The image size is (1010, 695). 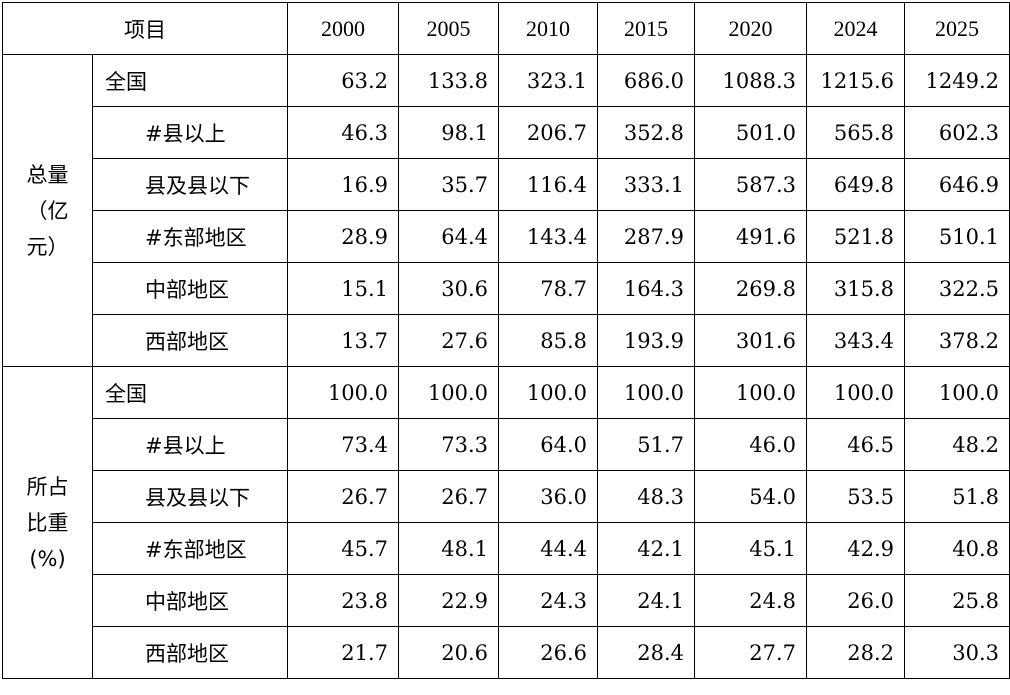 What do you see at coordinates (646, 80) in the screenshot?
I see `value-cell: 686.0` at bounding box center [646, 80].